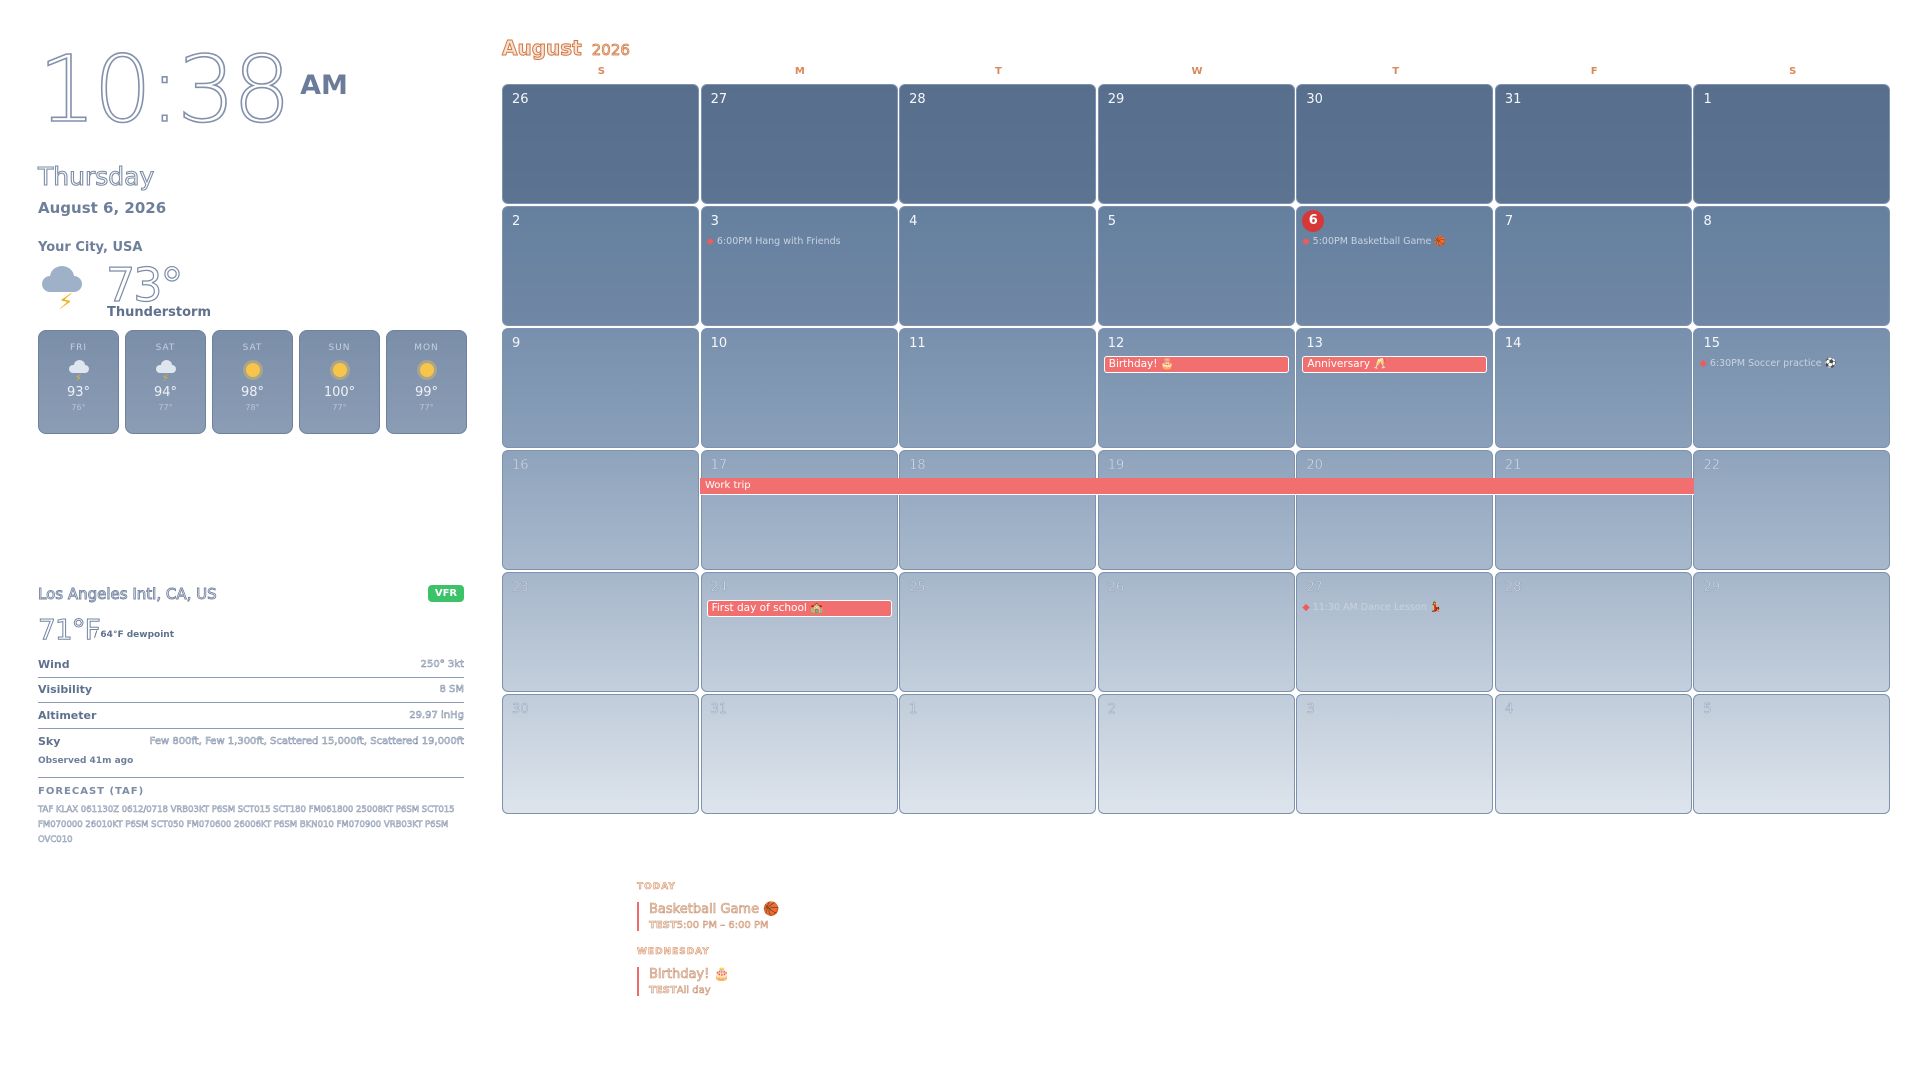  I want to click on event-label: 6:00PM Hang with Friends, so click(778, 241).